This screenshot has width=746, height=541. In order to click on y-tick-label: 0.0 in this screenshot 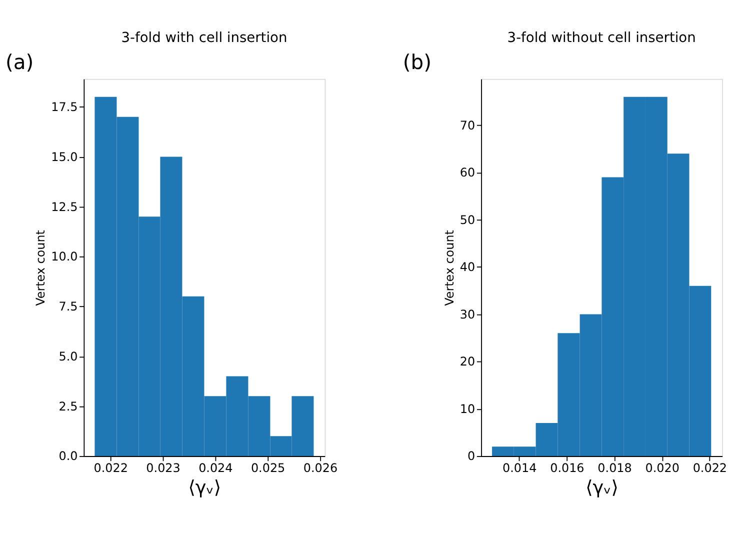, I will do `click(68, 456)`.